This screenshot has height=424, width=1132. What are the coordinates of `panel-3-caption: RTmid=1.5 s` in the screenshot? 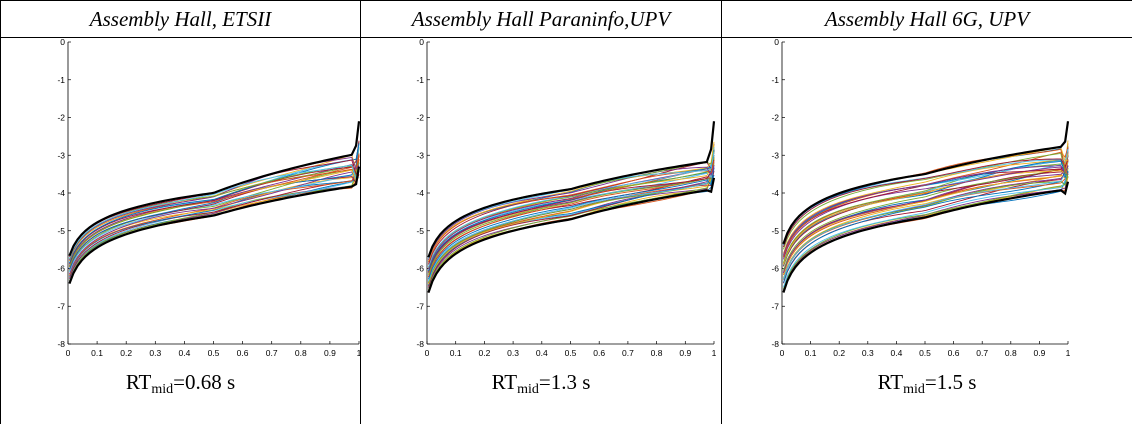 It's located at (927, 396).